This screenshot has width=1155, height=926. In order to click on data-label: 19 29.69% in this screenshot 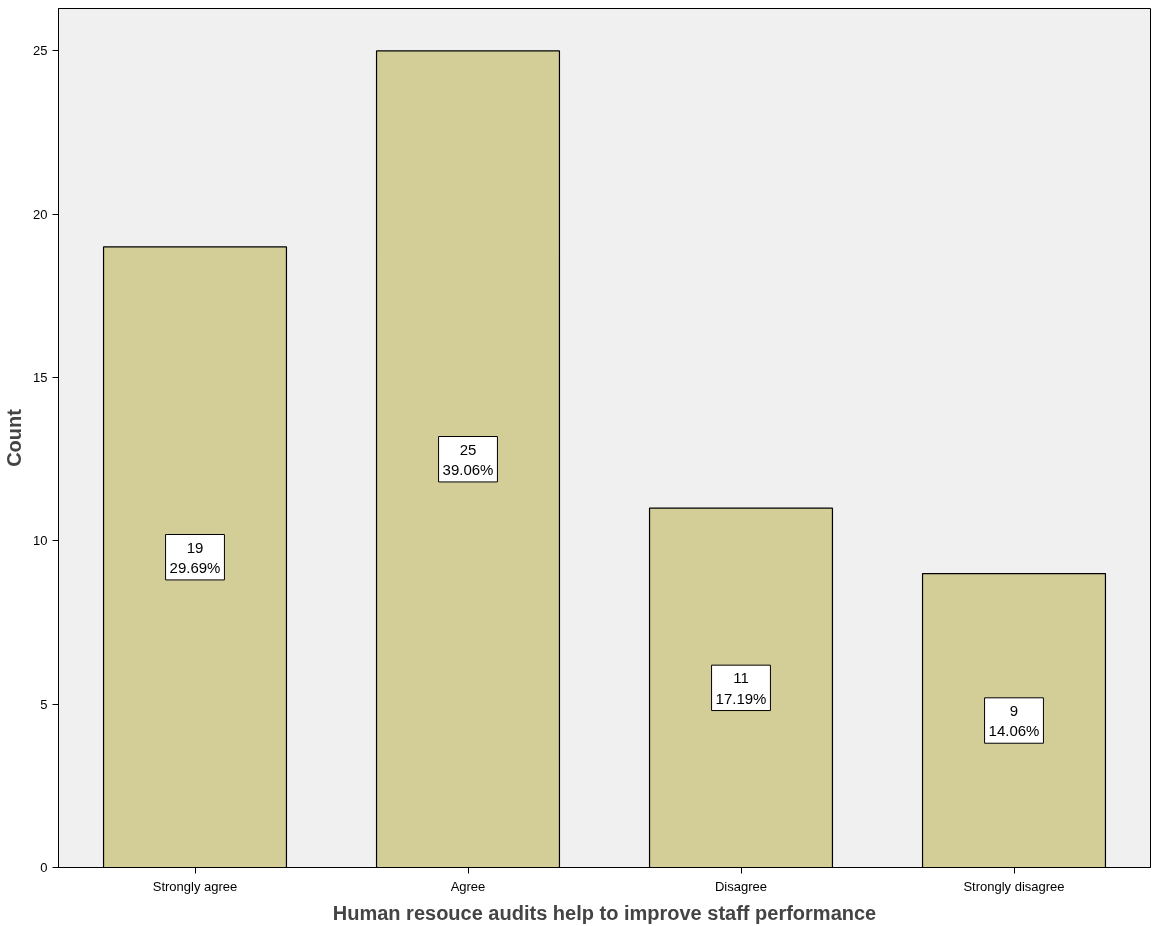, I will do `click(195, 557)`.